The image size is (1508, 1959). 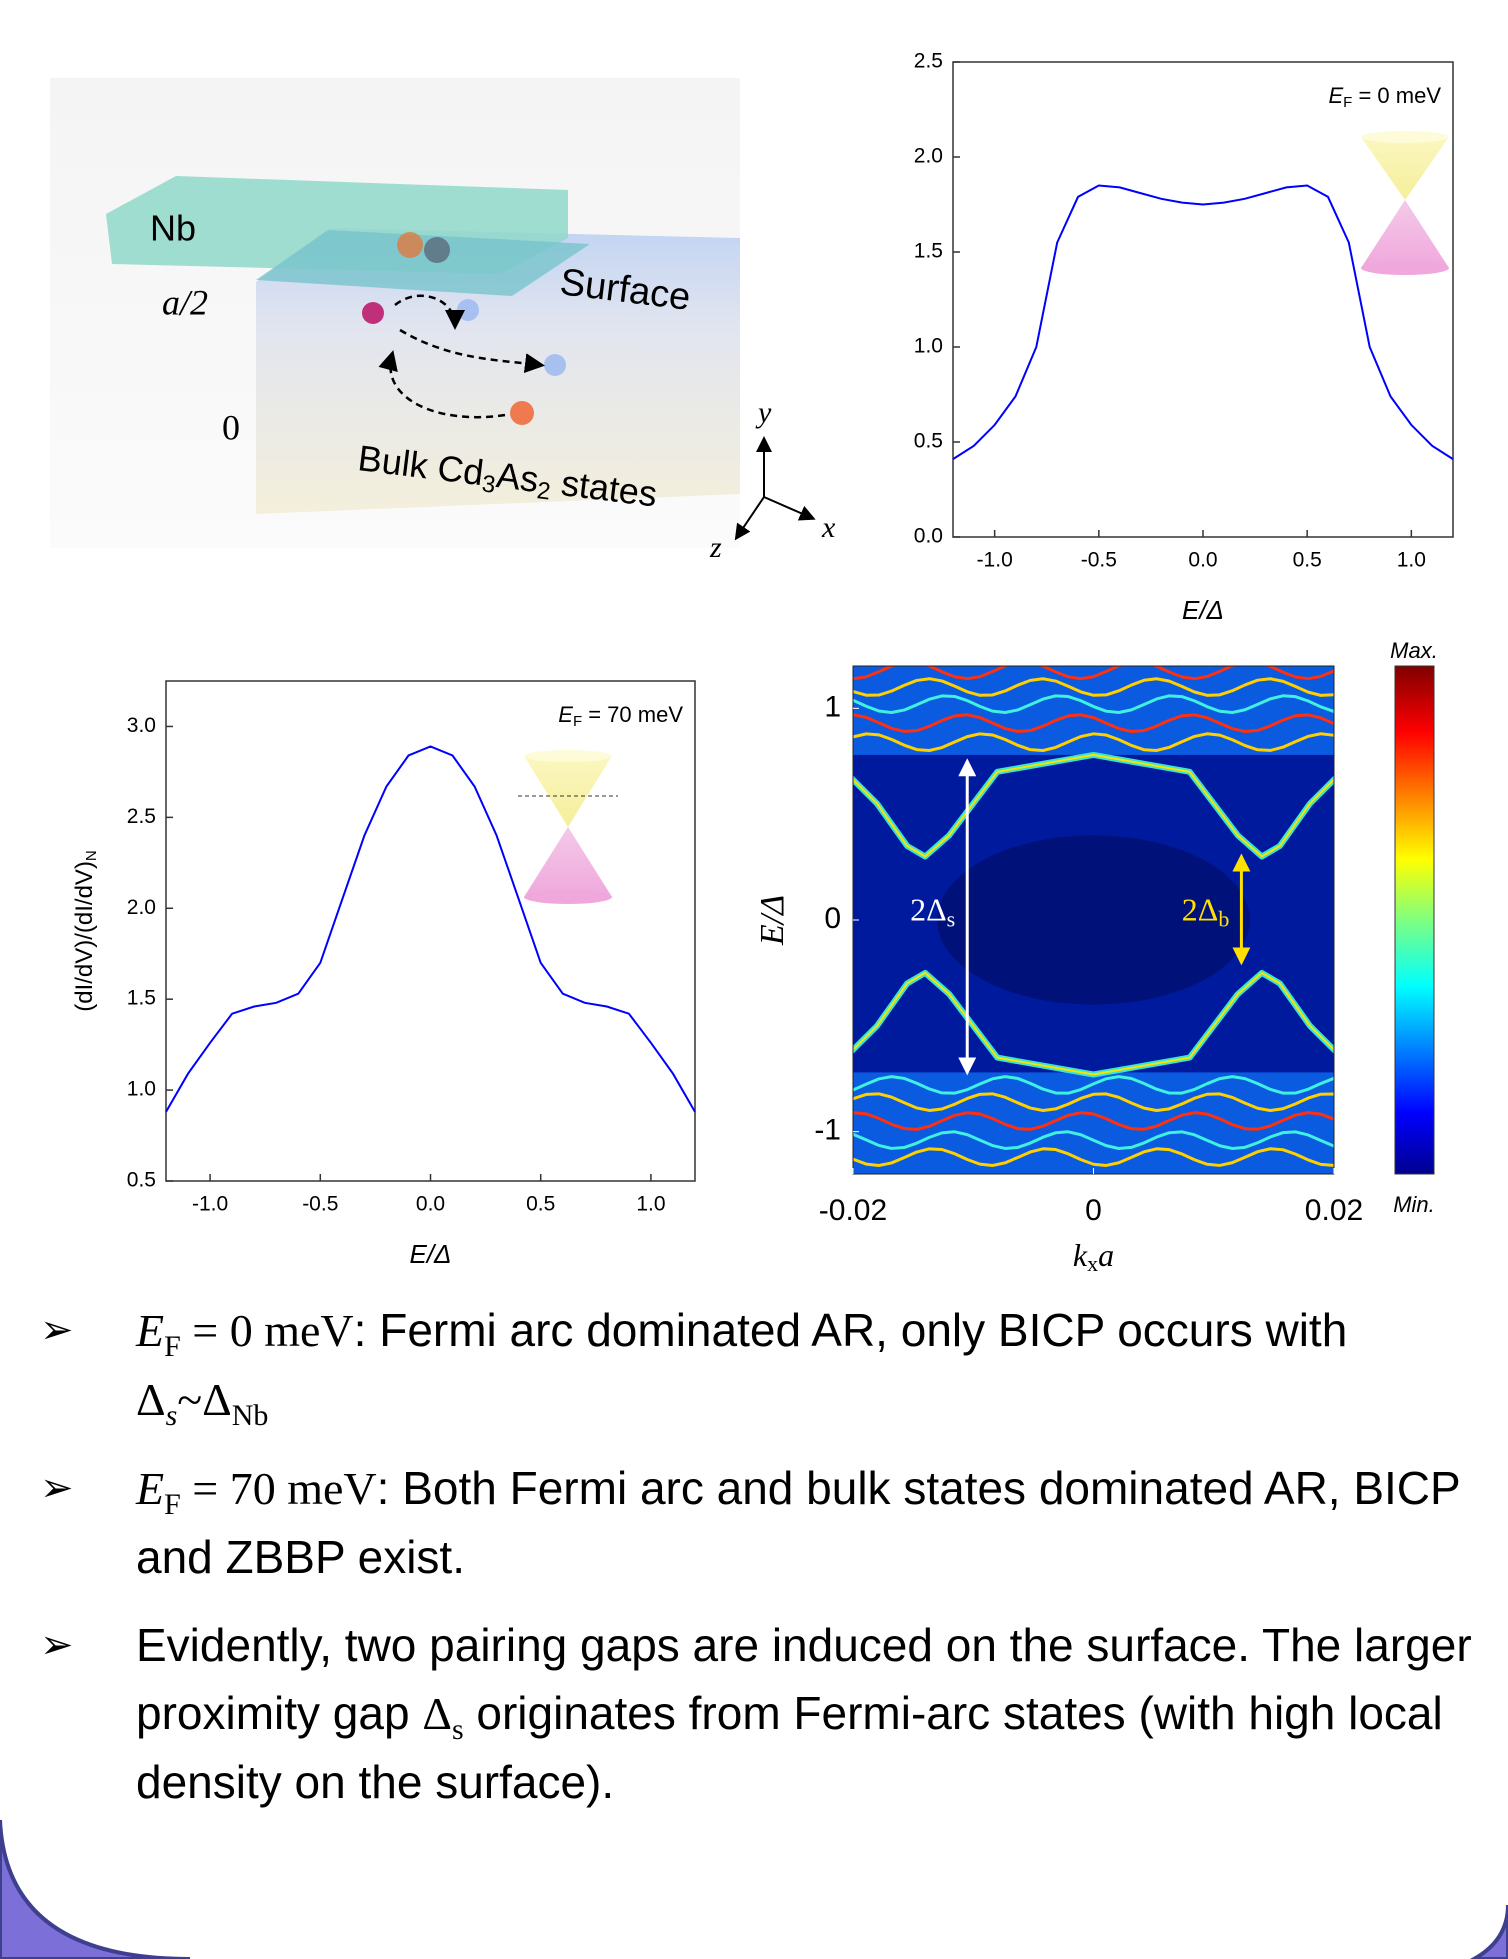 I want to click on x-tick-label: 0, so click(x=1093, y=1210).